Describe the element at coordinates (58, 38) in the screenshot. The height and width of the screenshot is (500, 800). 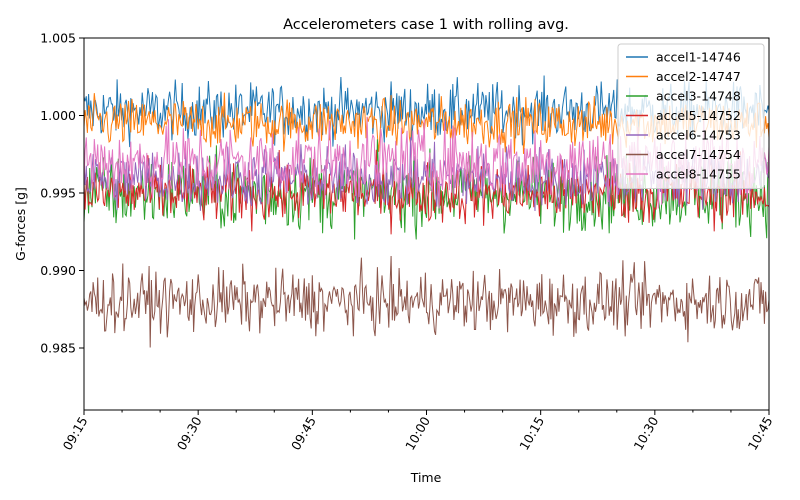
I see `y-tick-label: 1.005` at that location.